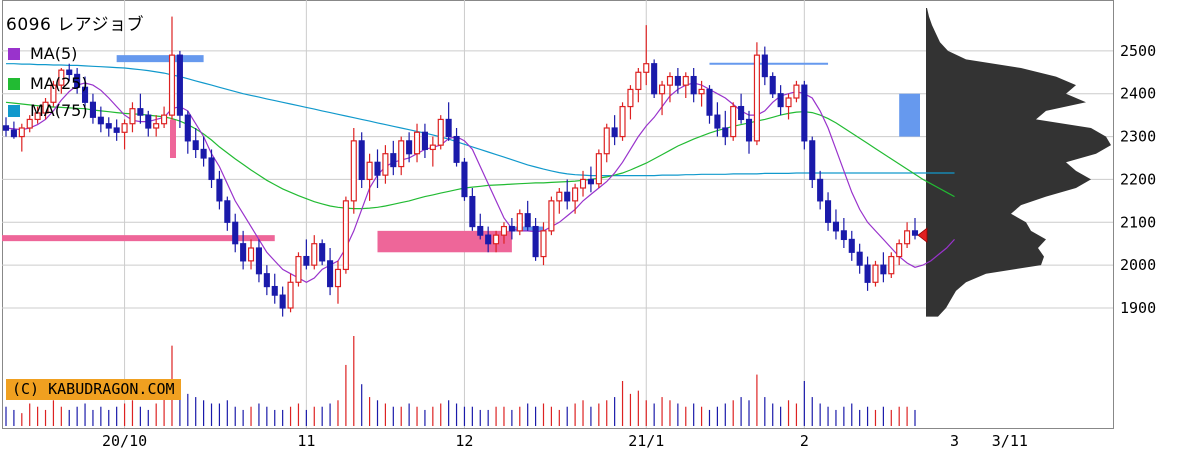  What do you see at coordinates (75, 25) in the screenshot?
I see `chart-title: 6096 レアジョブ` at bounding box center [75, 25].